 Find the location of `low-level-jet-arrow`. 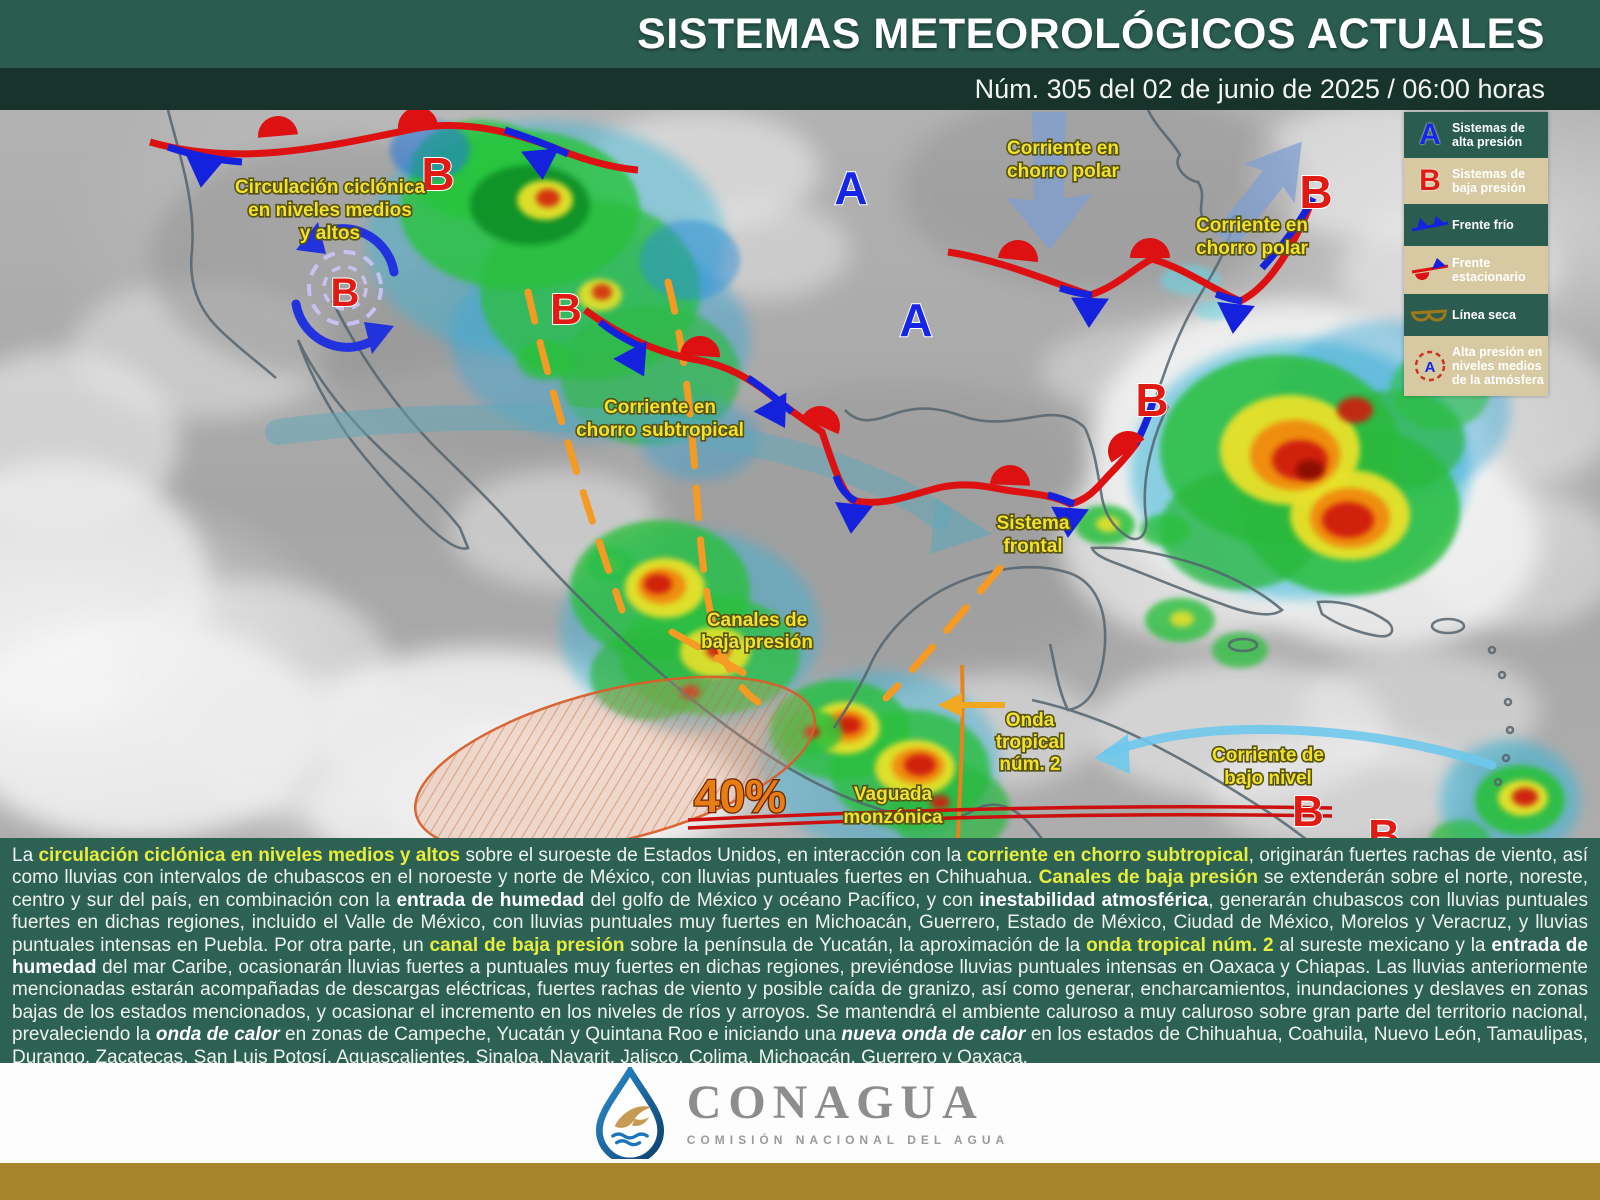

low-level-jet-arrow is located at coordinates (1300, 747).